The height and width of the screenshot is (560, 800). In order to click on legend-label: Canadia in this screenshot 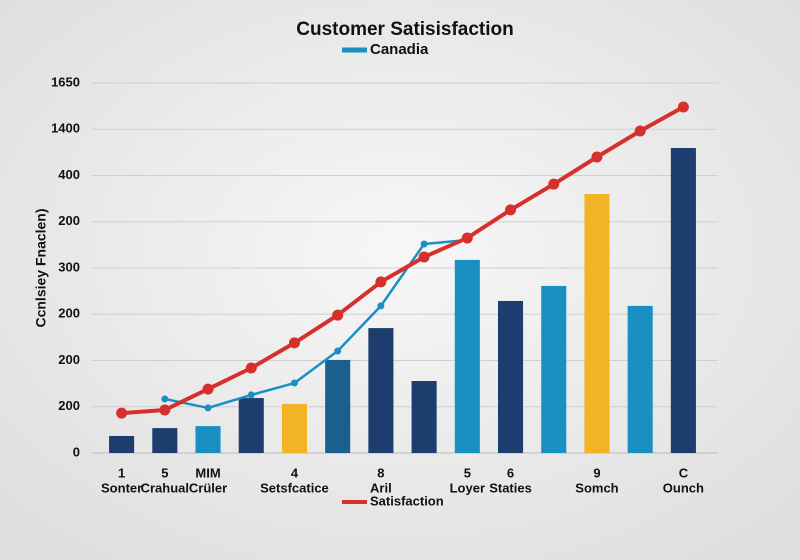, I will do `click(399, 49)`.